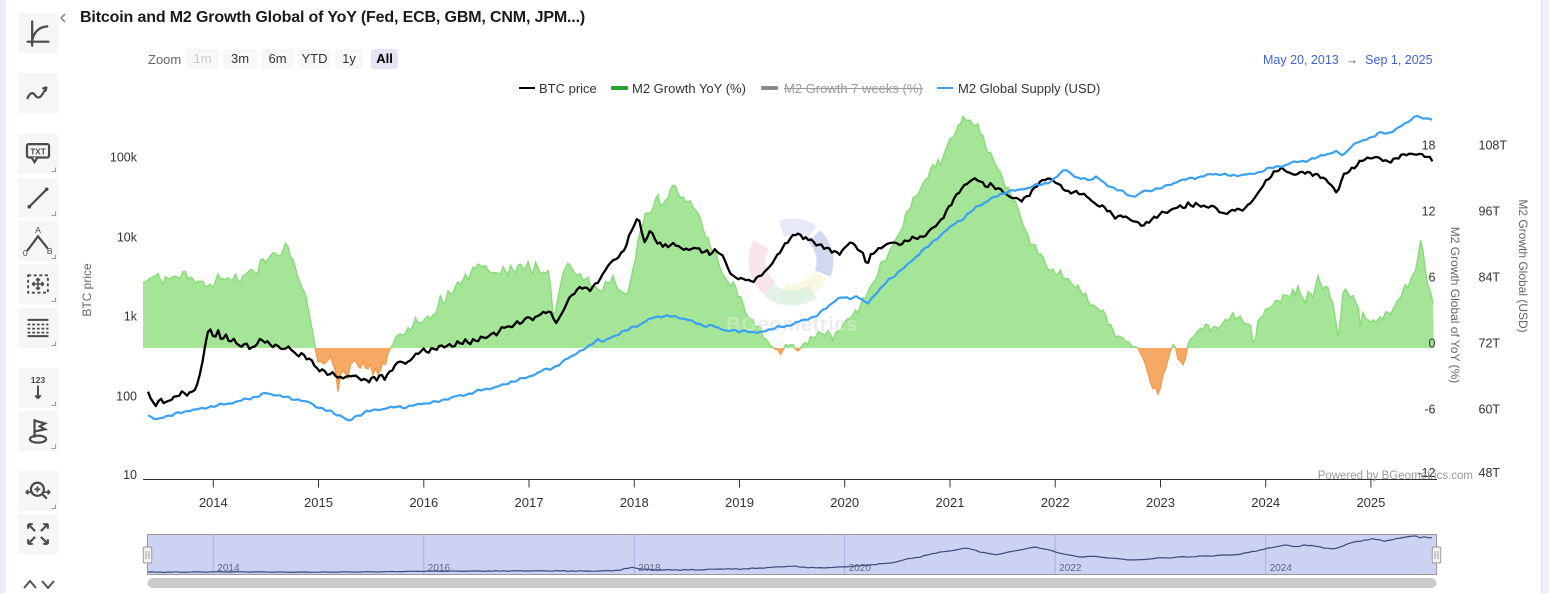 Image resolution: width=1549 pixels, height=594 pixels. What do you see at coordinates (1429, 146) in the screenshot?
I see `svg-text: 18` at bounding box center [1429, 146].